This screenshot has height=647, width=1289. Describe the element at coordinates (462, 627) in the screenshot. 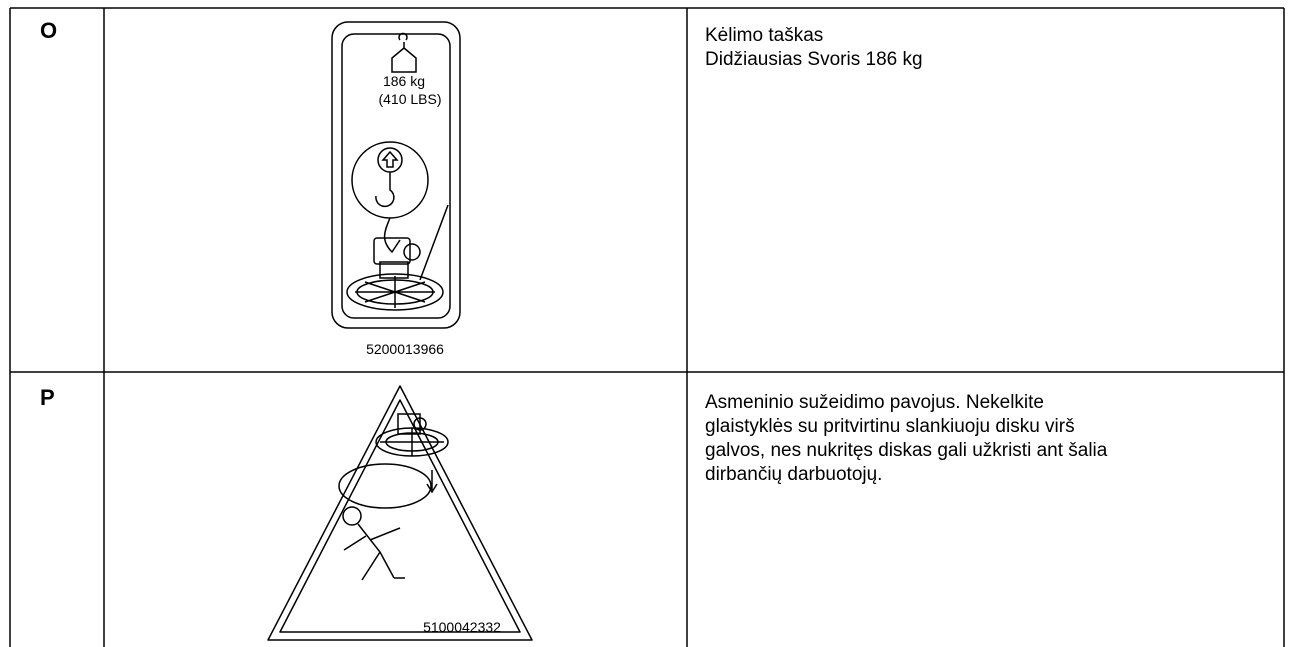

I see `part-number: 5100042332` at that location.